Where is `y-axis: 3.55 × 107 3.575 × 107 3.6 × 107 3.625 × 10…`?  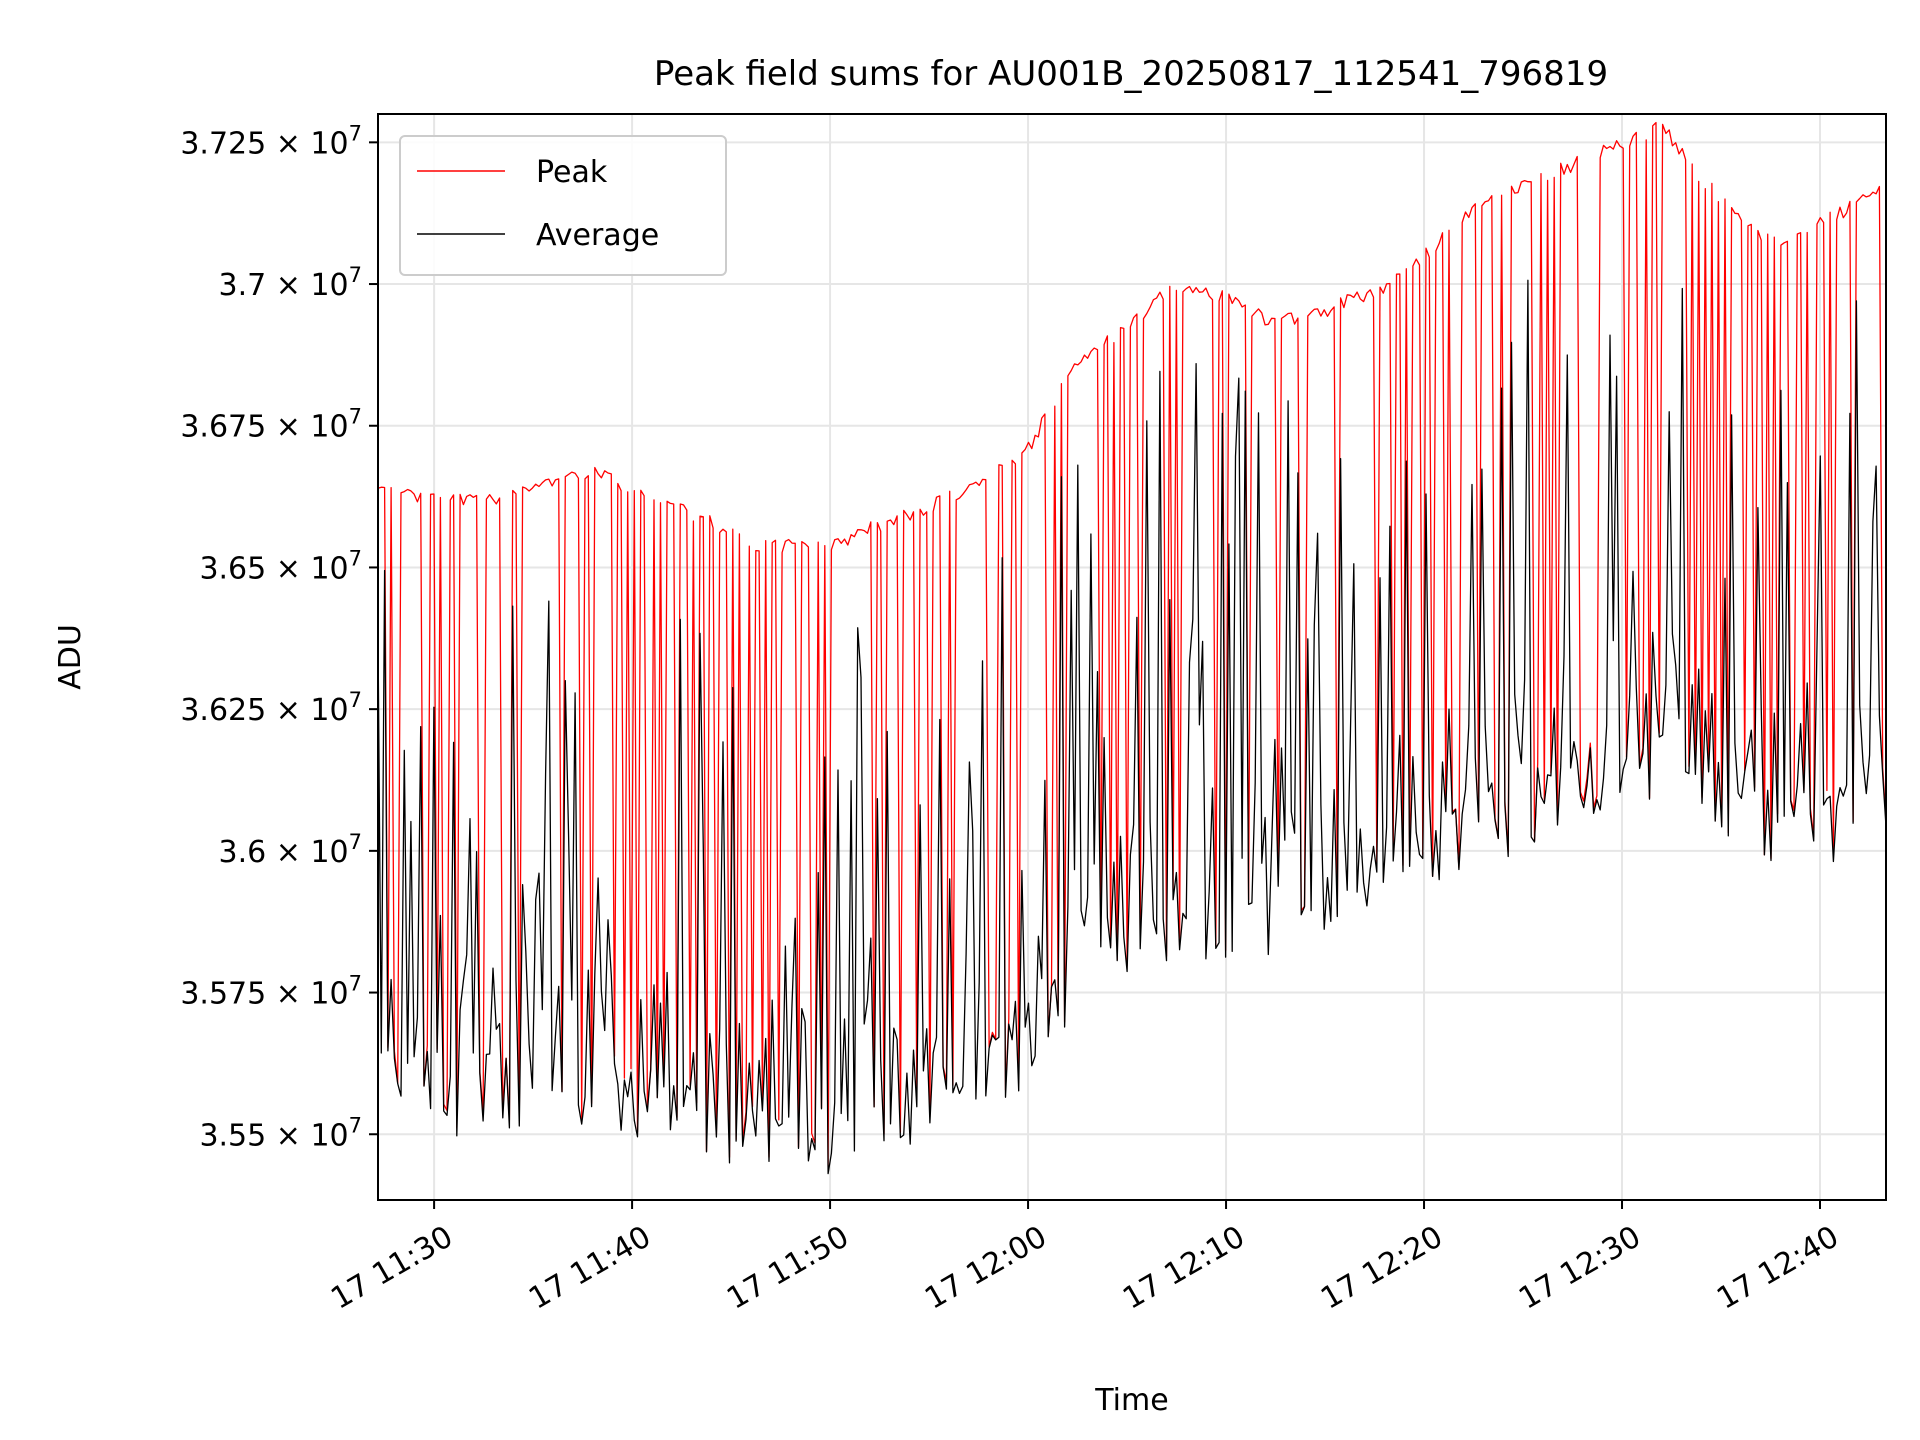 y-axis: 3.55 × 107 3.575 × 107 3.6 × 107 3.625 × 10… is located at coordinates (279, 637).